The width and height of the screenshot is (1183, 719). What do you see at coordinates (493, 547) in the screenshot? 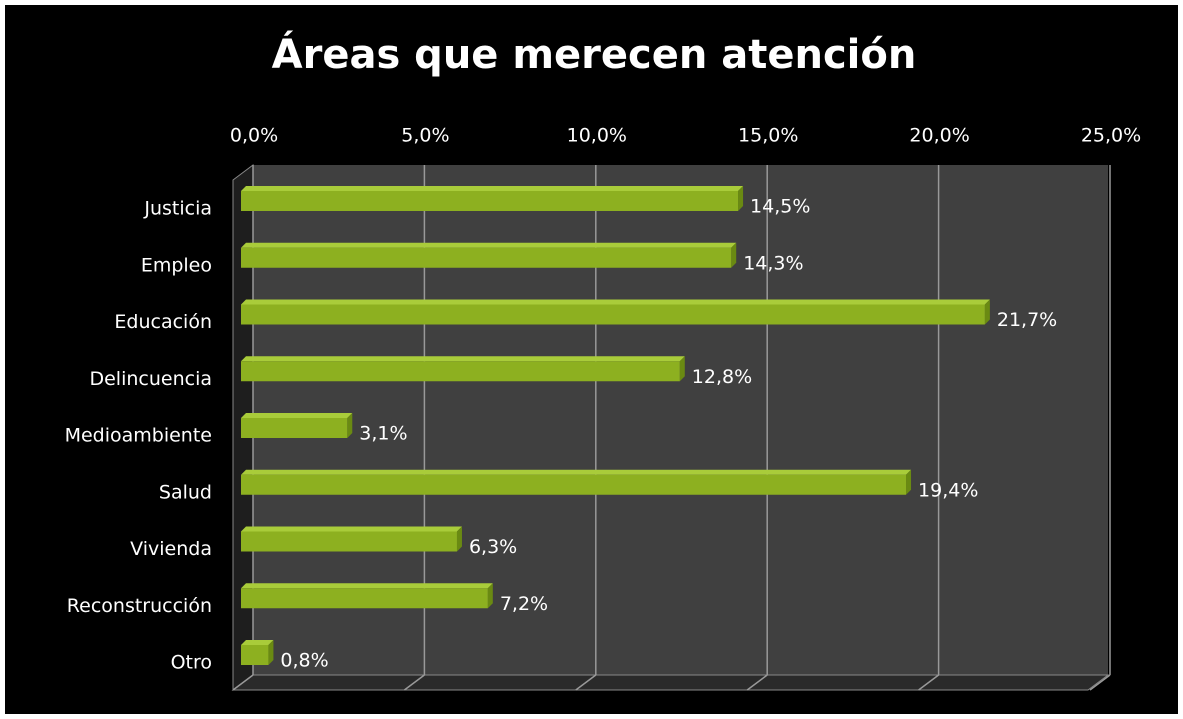
I see `value-label: 6,3%` at bounding box center [493, 547].